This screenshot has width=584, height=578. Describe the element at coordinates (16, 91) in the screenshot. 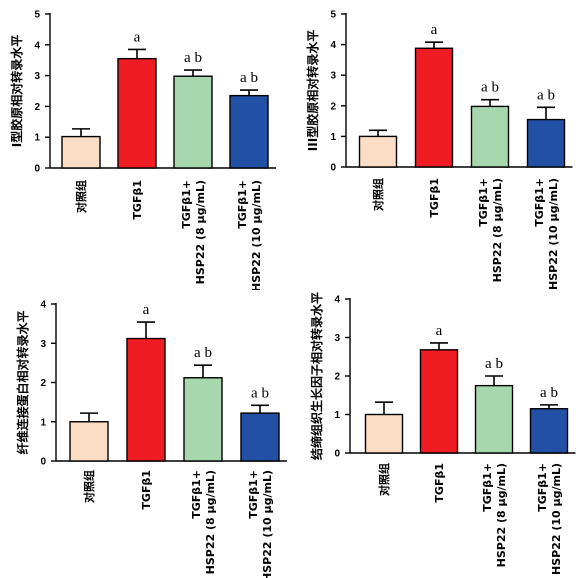

I see `y-axis-label: I型胶原相对转录水平` at that location.